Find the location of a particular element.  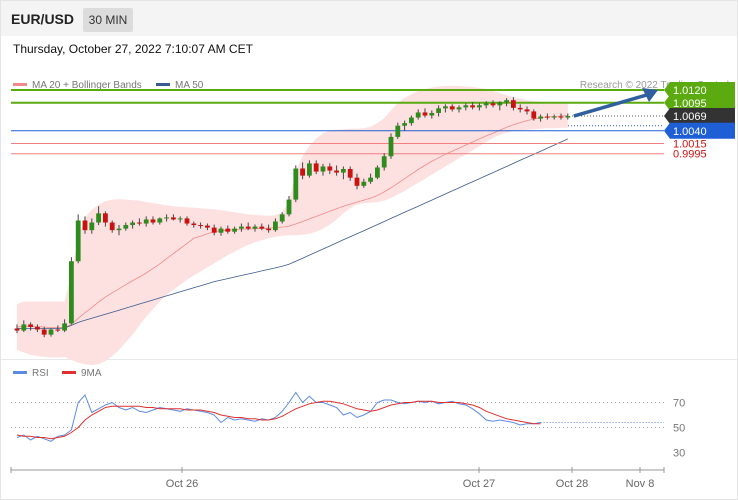

rsi-tick-label: 70 is located at coordinates (679, 404).